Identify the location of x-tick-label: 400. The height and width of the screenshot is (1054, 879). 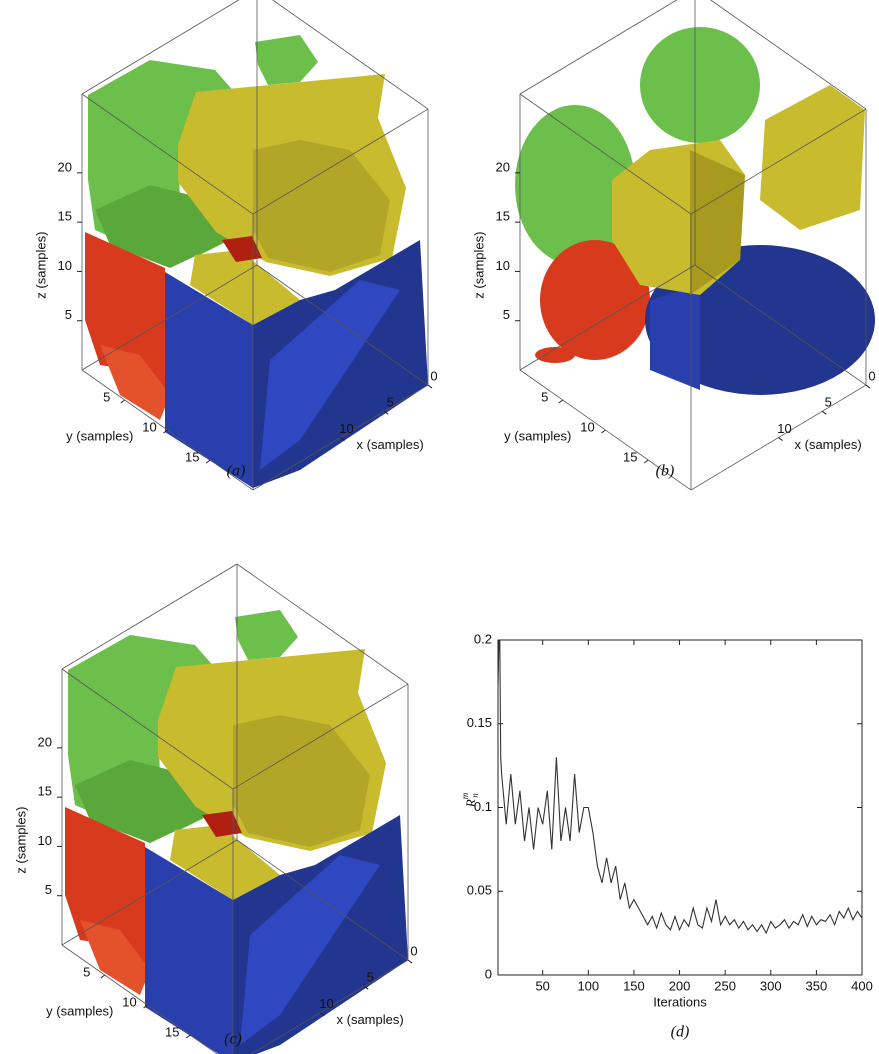
(862, 985).